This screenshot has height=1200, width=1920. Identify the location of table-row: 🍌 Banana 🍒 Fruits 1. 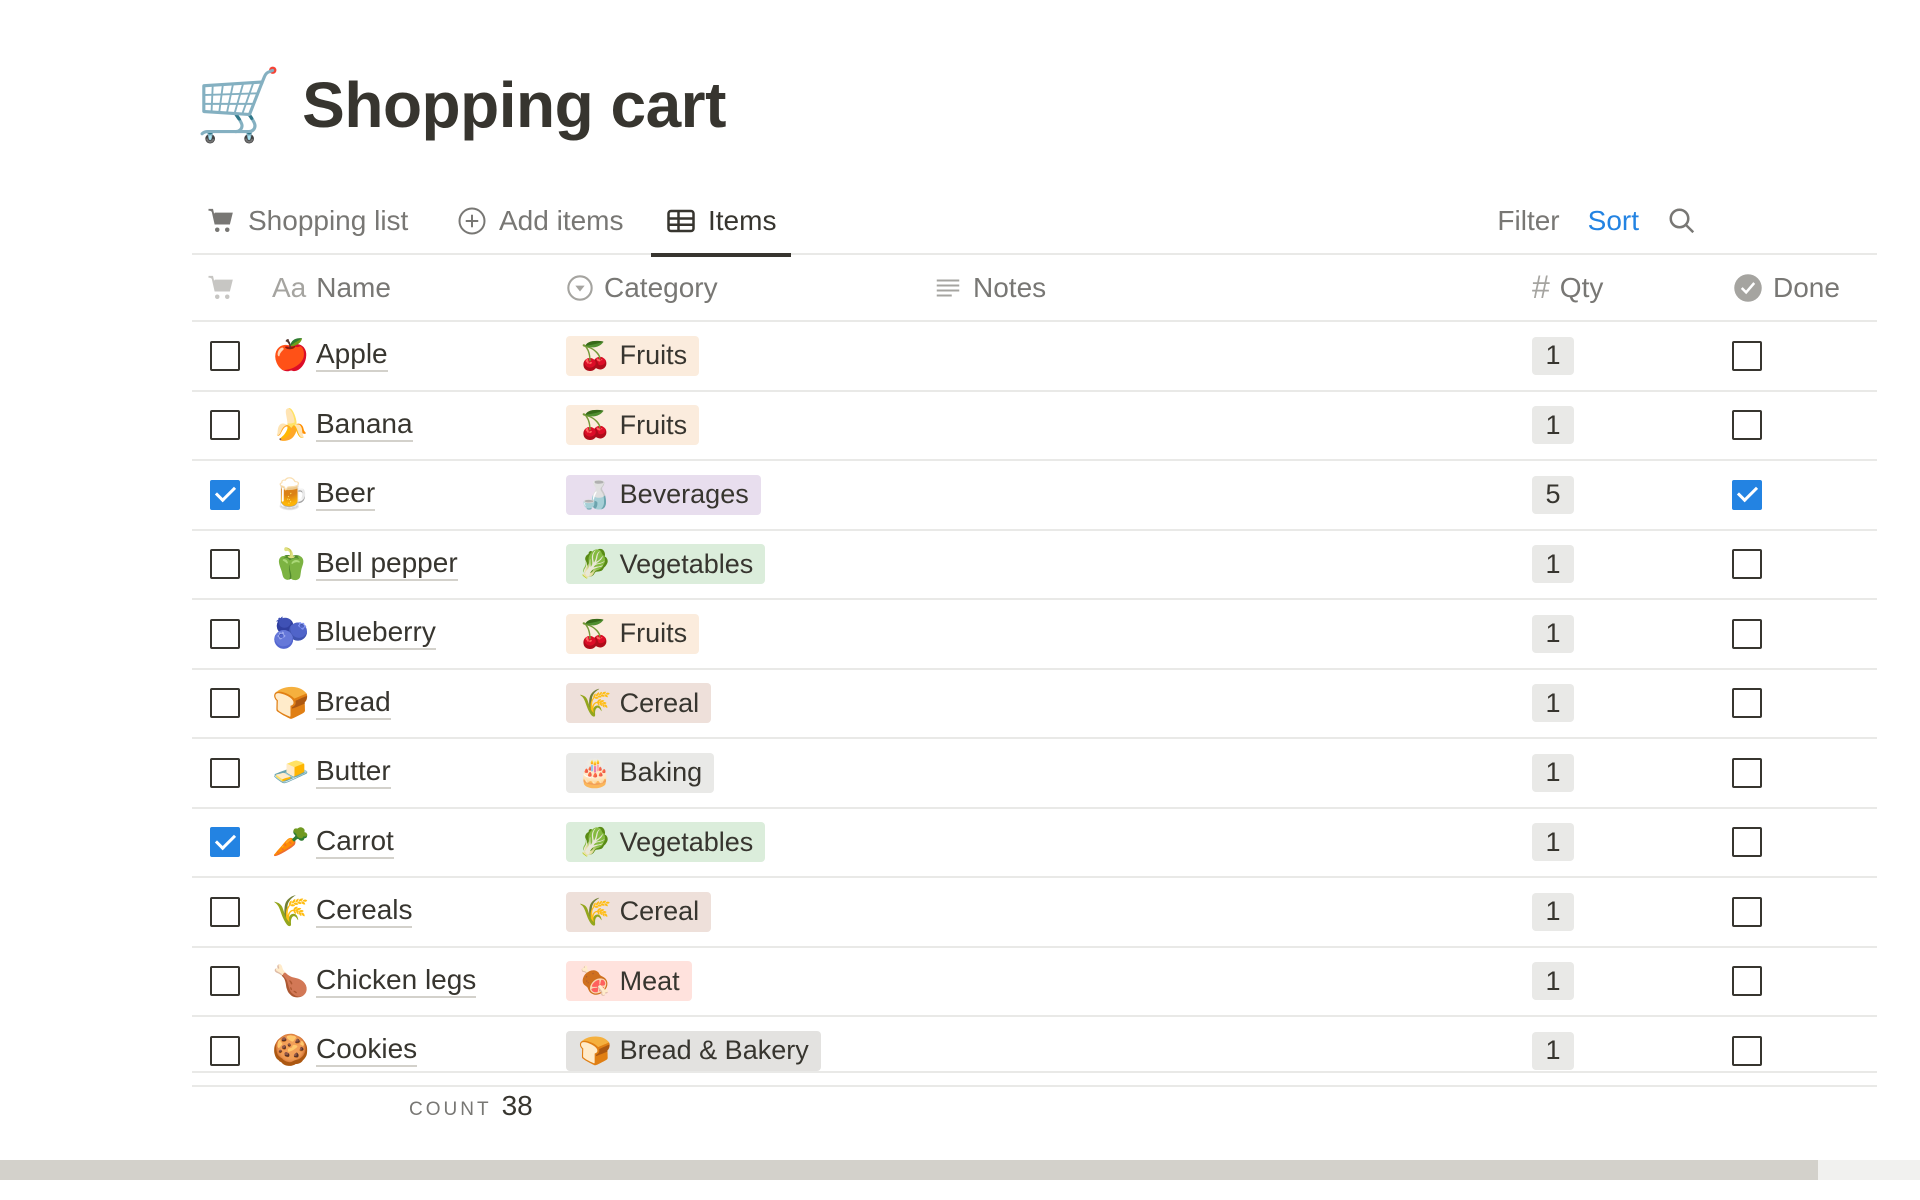
(1034, 426).